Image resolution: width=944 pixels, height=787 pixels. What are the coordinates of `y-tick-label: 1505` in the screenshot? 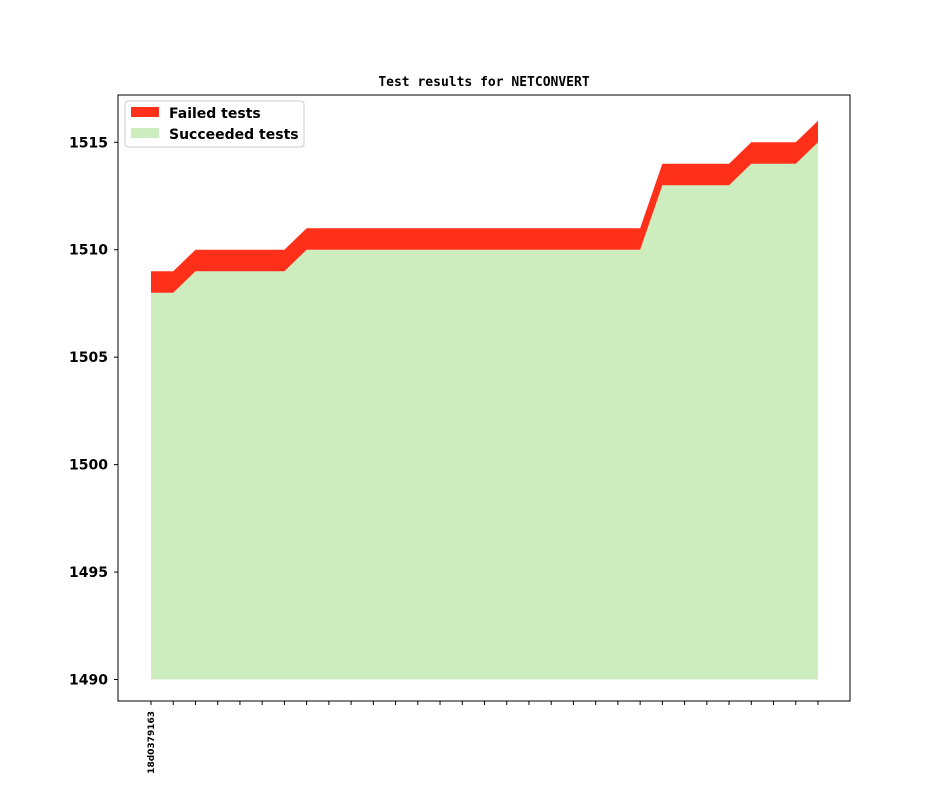 It's located at (88, 358).